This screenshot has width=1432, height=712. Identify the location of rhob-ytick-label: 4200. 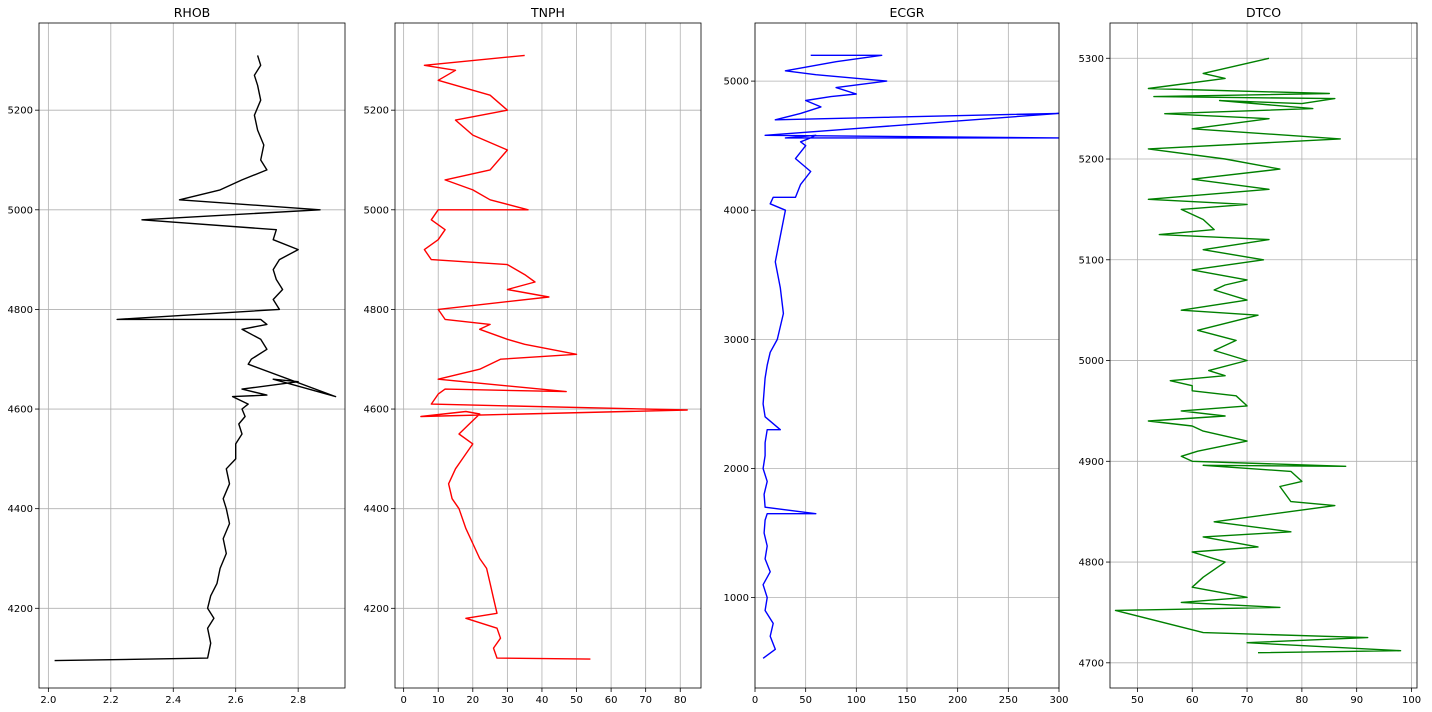
(20, 609).